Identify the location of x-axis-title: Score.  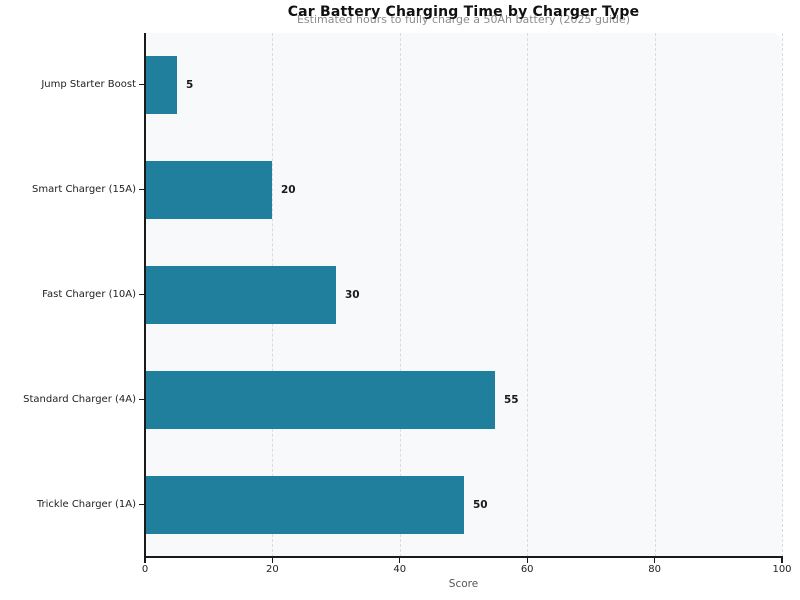
(463, 584).